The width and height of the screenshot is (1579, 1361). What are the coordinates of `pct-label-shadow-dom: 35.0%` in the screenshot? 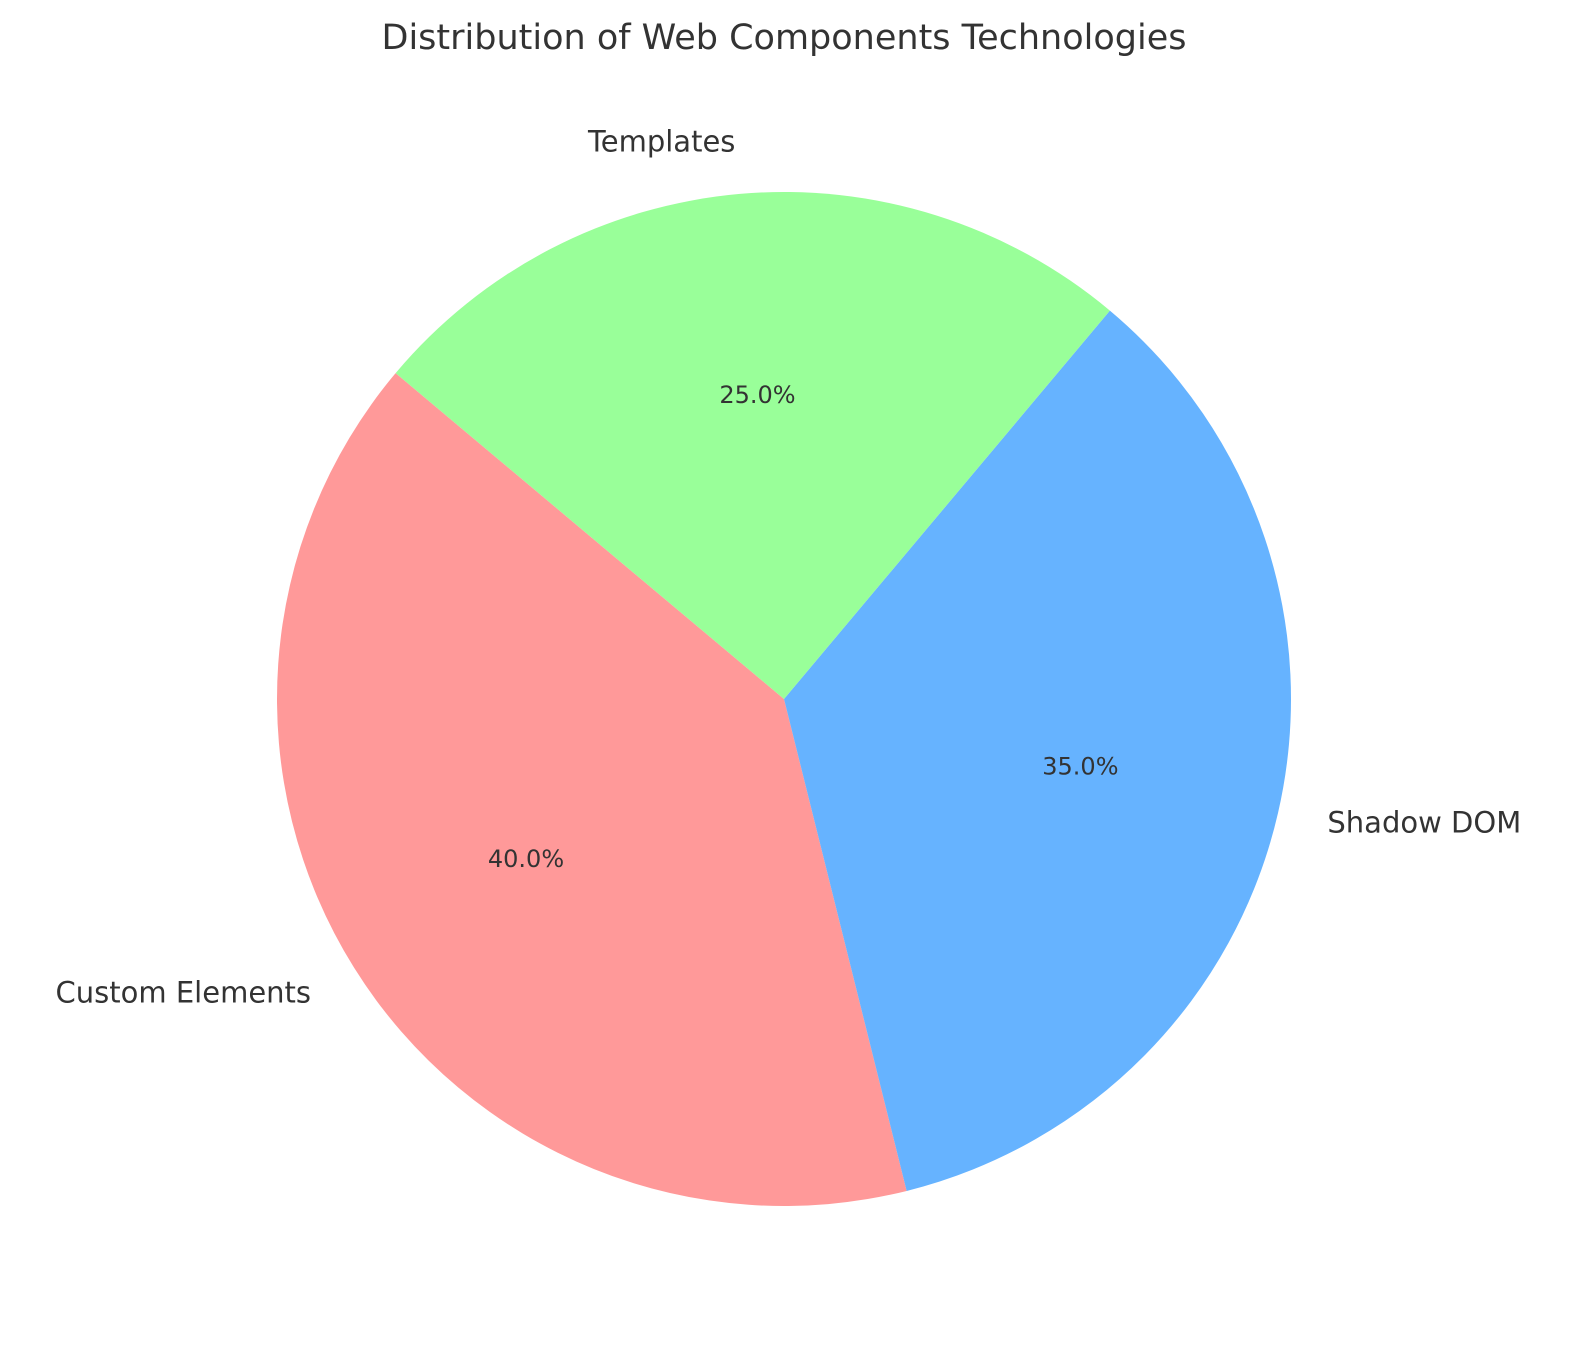 It's located at (1080, 766).